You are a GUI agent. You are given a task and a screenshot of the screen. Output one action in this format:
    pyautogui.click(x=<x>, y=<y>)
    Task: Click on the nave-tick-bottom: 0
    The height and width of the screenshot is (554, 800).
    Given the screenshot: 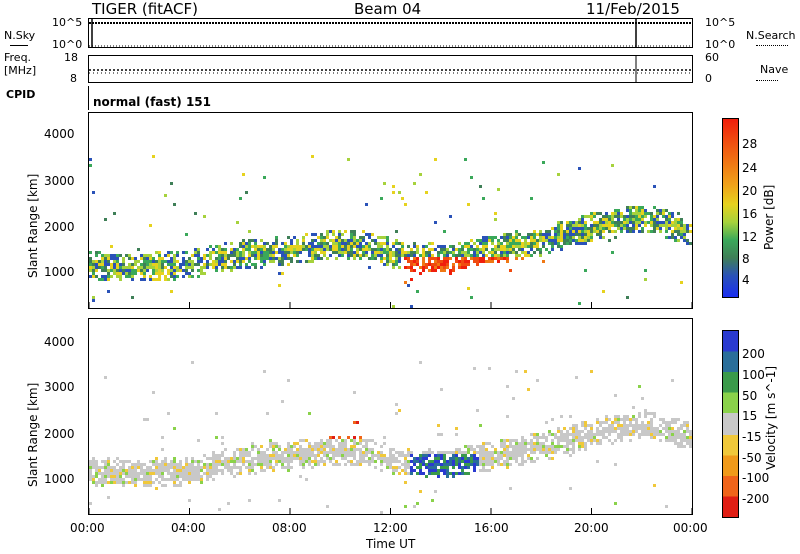 What is the action you would take?
    pyautogui.click(x=708, y=78)
    